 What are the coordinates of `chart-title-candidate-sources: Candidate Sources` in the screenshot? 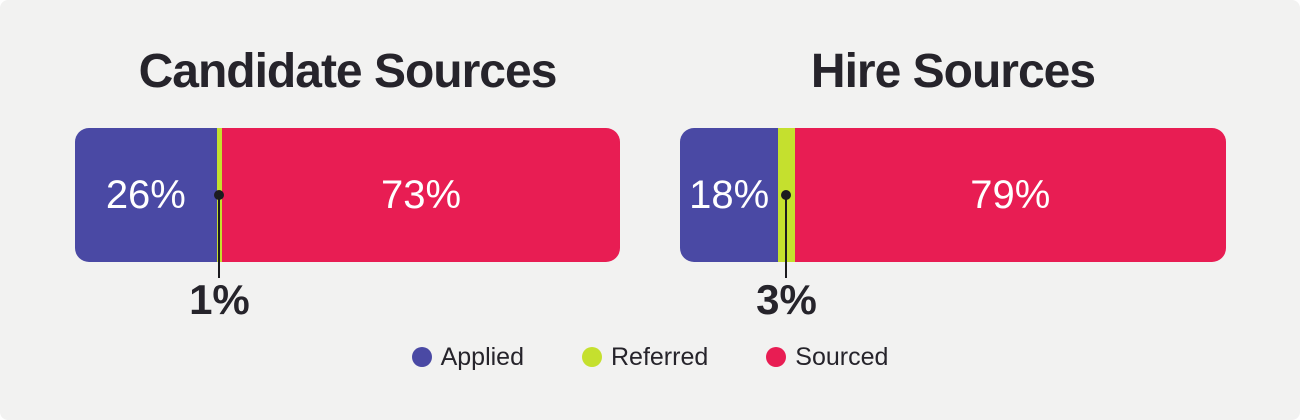 It's located at (348, 71).